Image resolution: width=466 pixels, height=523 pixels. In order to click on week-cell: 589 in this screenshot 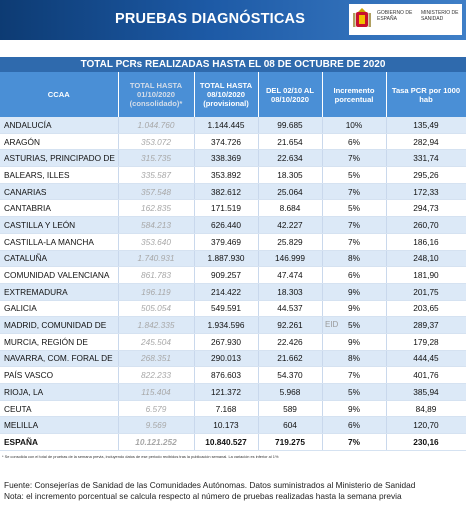, I will do `click(290, 409)`.